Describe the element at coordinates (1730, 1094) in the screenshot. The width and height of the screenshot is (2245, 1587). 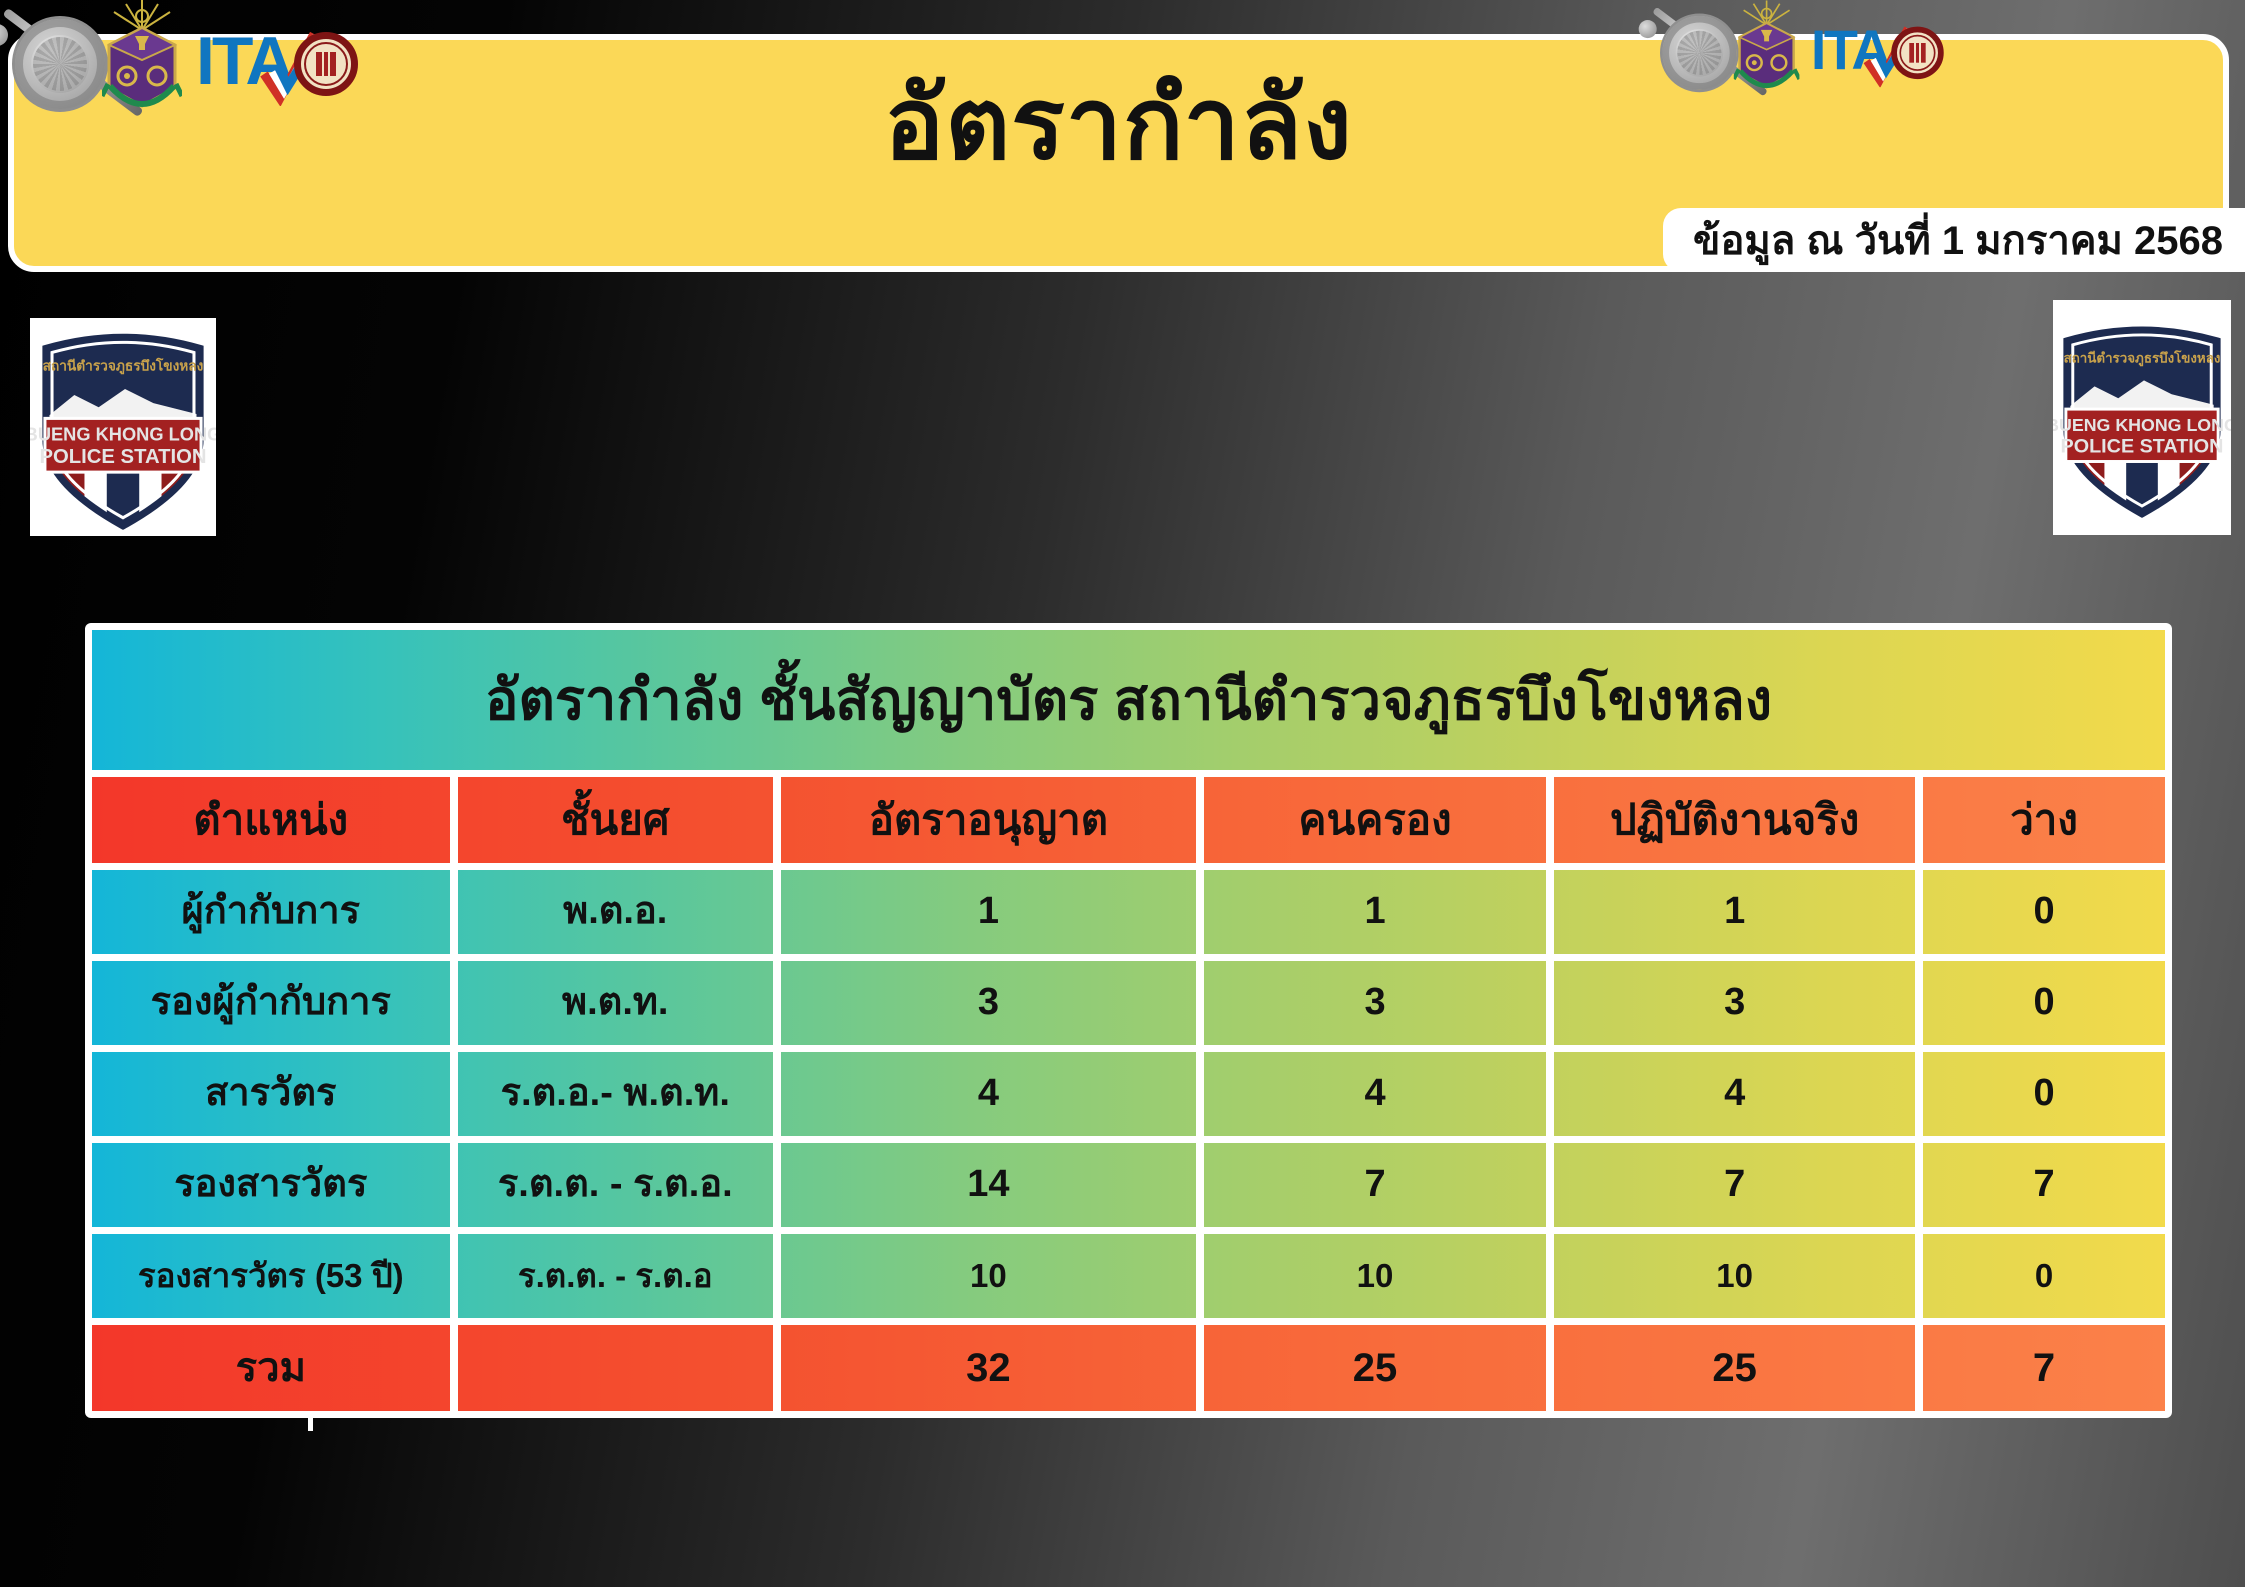
I see `cell-working: 4` at that location.